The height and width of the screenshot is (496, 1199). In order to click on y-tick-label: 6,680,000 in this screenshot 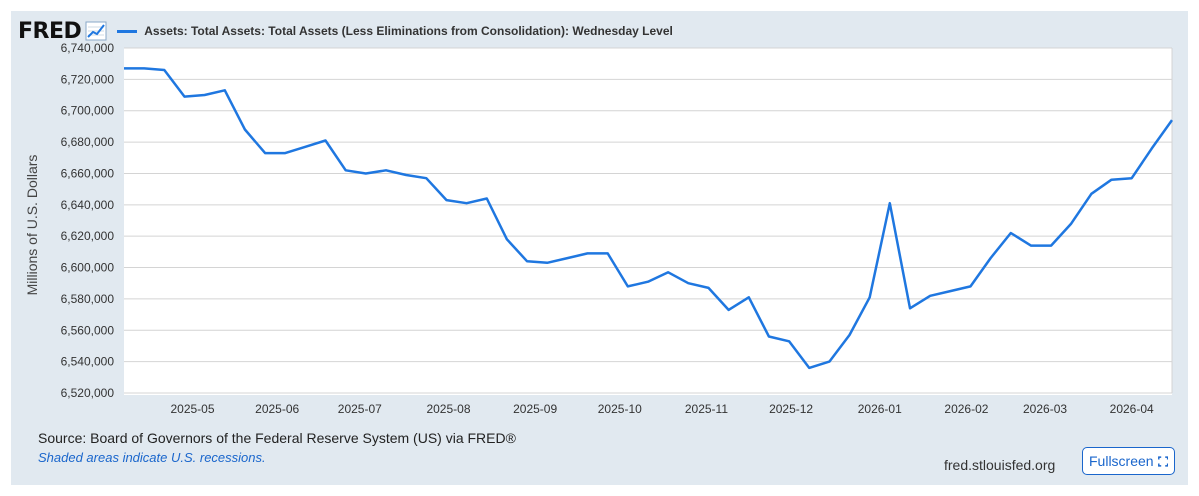, I will do `click(88, 142)`.